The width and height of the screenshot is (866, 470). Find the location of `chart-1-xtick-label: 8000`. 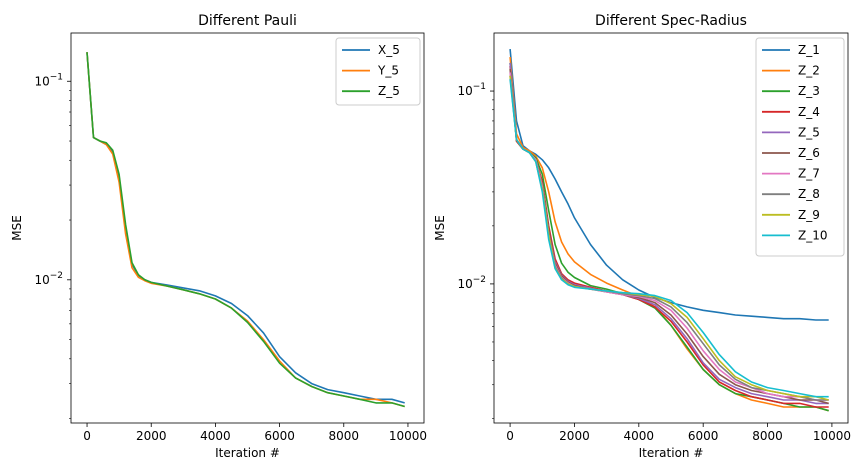

chart-1-xtick-label: 8000 is located at coordinates (343, 436).